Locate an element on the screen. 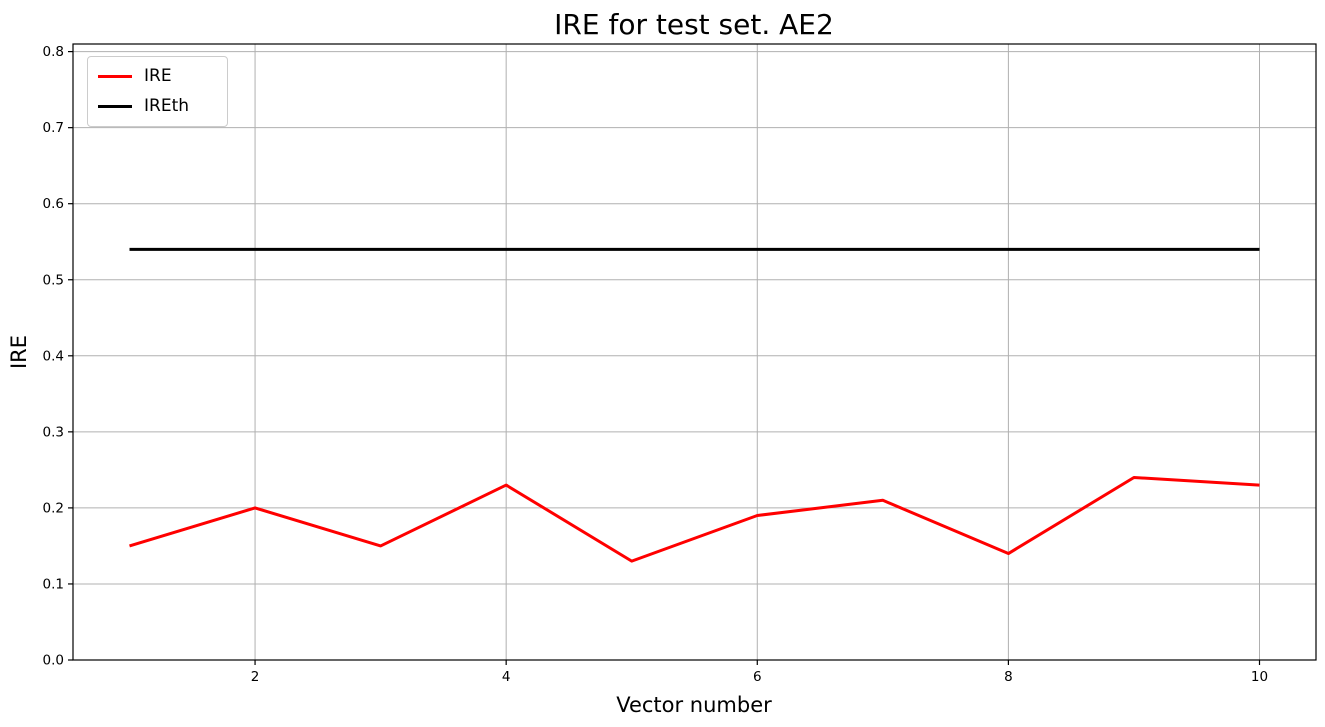  chart-title: IRE for test set. AE2 is located at coordinates (694, 24).